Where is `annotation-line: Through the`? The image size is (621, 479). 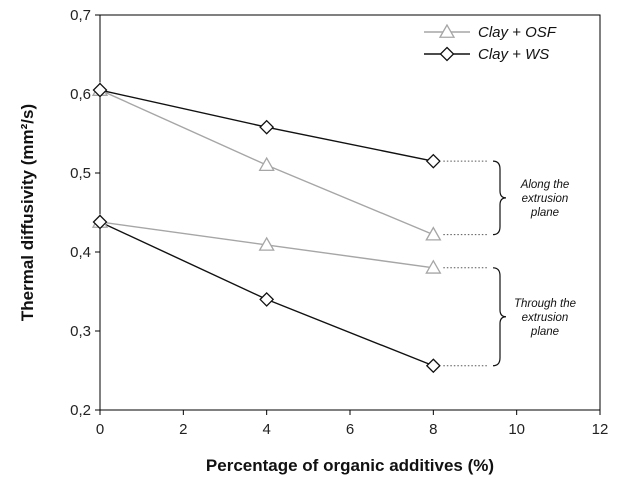 annotation-line: Through the is located at coordinates (545, 304).